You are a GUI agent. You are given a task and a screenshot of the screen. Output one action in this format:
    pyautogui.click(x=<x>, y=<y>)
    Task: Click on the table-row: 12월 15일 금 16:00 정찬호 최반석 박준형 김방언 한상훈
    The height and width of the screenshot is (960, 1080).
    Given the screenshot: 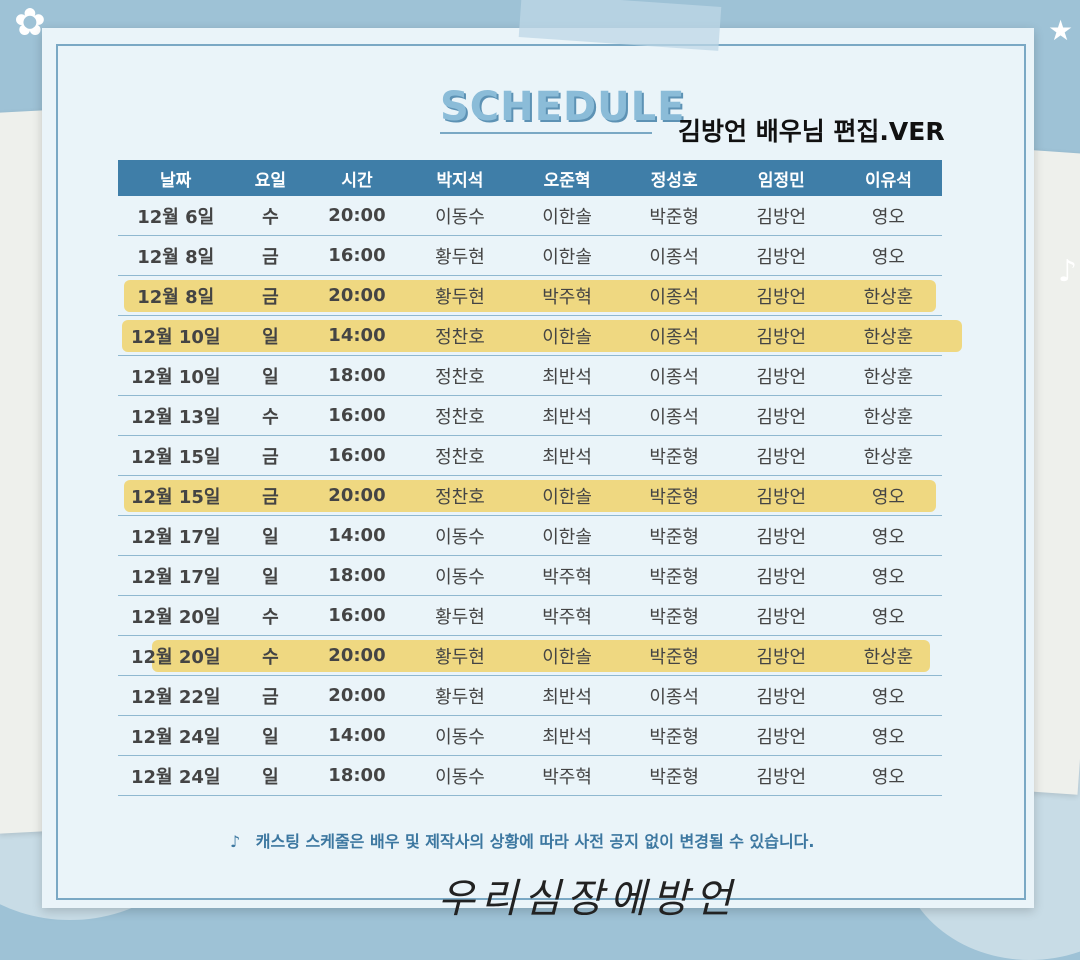 What is the action you would take?
    pyautogui.click(x=530, y=455)
    